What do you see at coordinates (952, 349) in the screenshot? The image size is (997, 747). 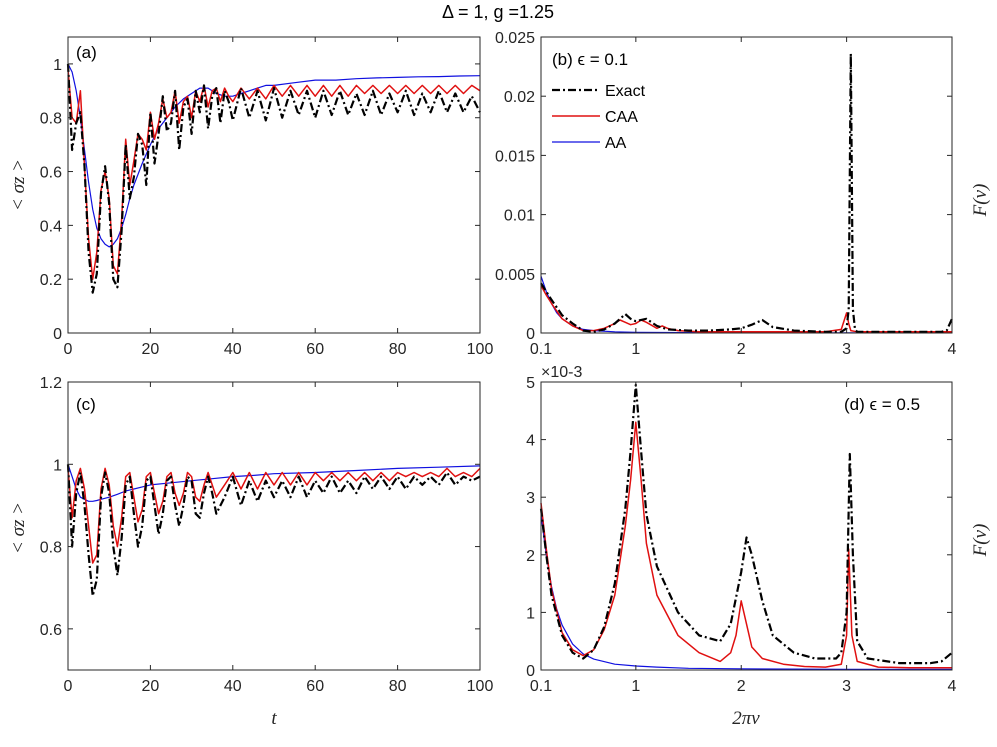 I see `panel-b-xtick-label: 4` at bounding box center [952, 349].